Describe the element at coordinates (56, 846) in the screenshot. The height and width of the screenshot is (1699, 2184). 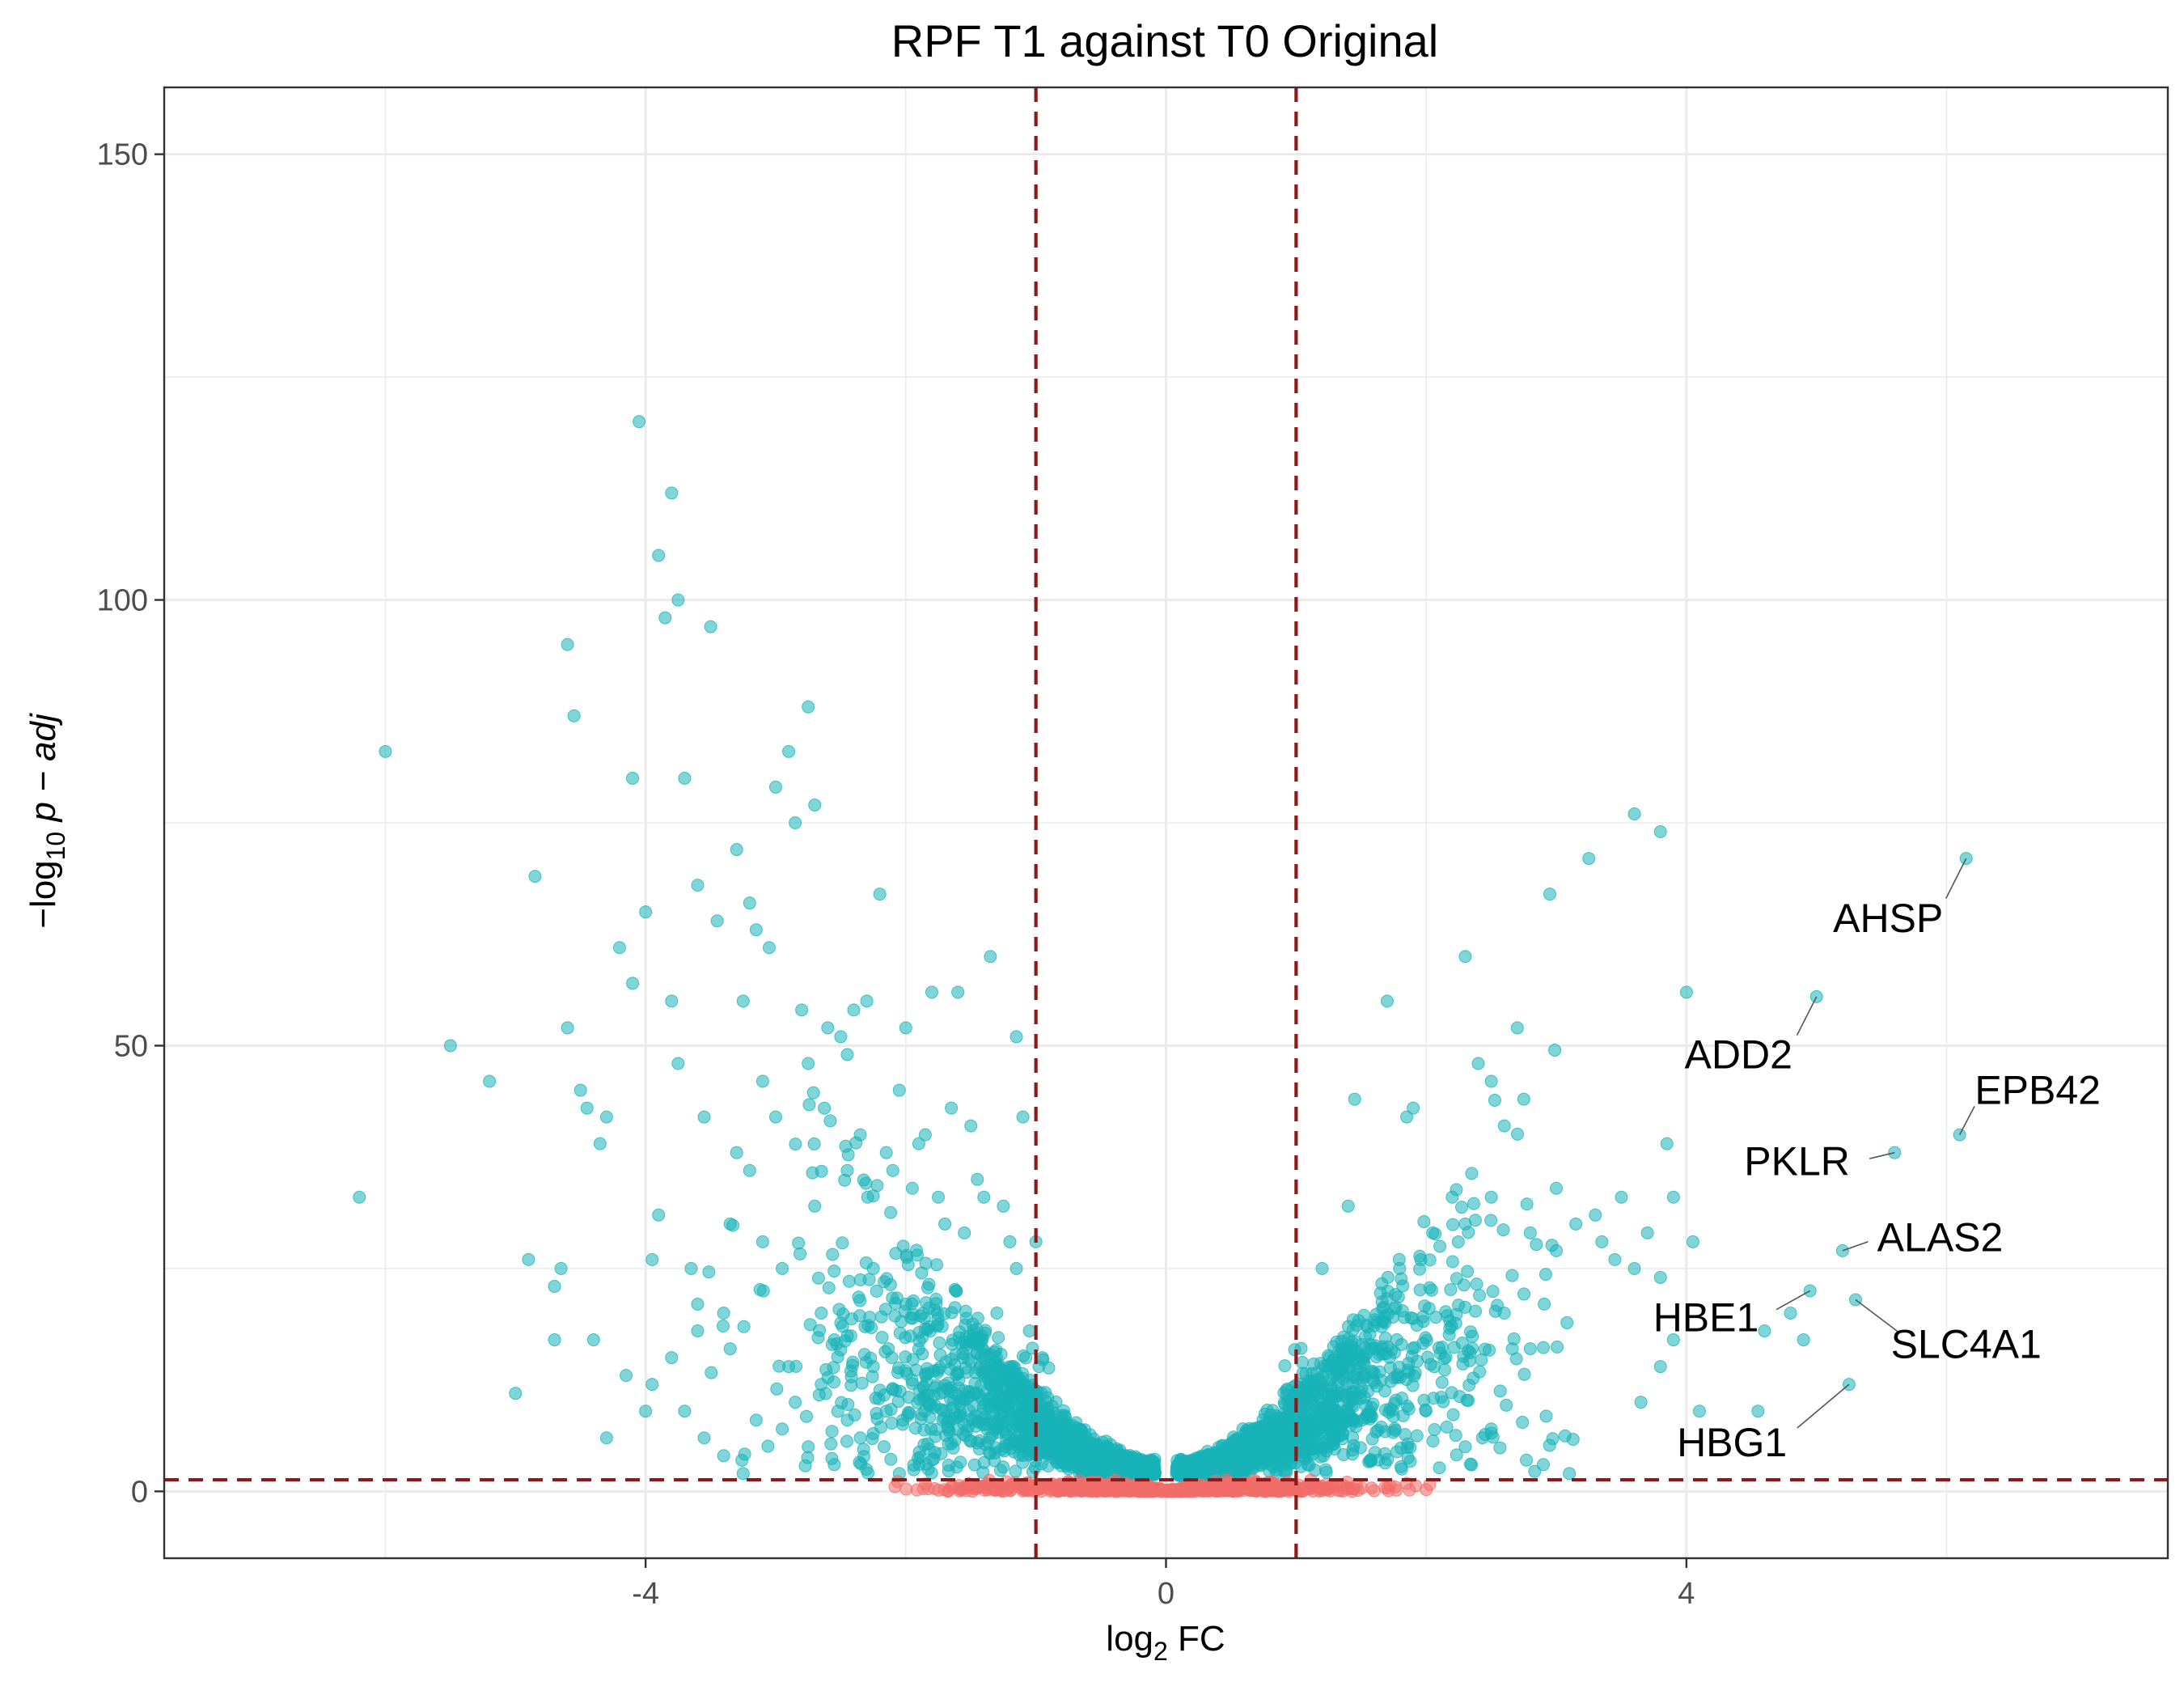
I see `y-axis-title-subscript: 10` at that location.